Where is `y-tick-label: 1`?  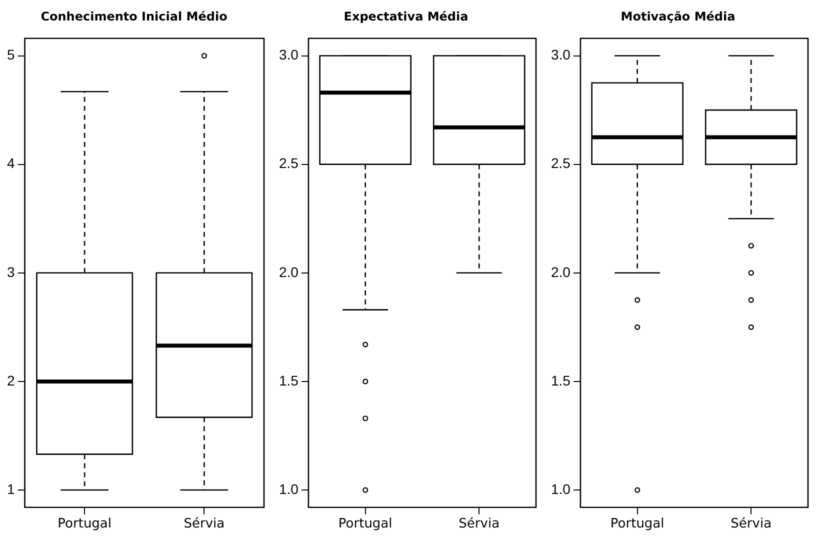
y-tick-label: 1 is located at coordinates (10, 488).